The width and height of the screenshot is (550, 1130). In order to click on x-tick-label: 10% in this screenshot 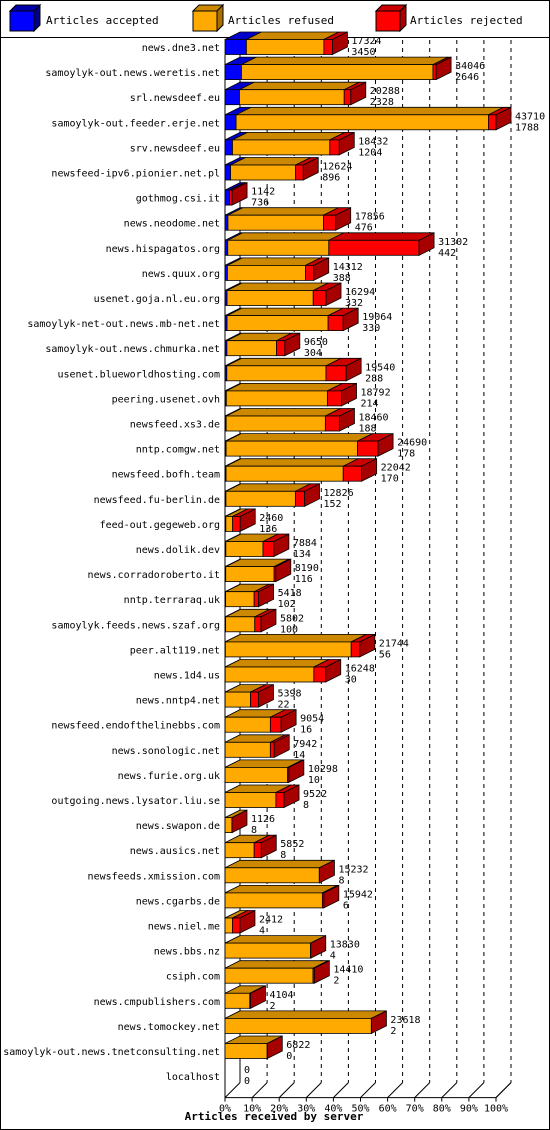, I will do `click(252, 1109)`.